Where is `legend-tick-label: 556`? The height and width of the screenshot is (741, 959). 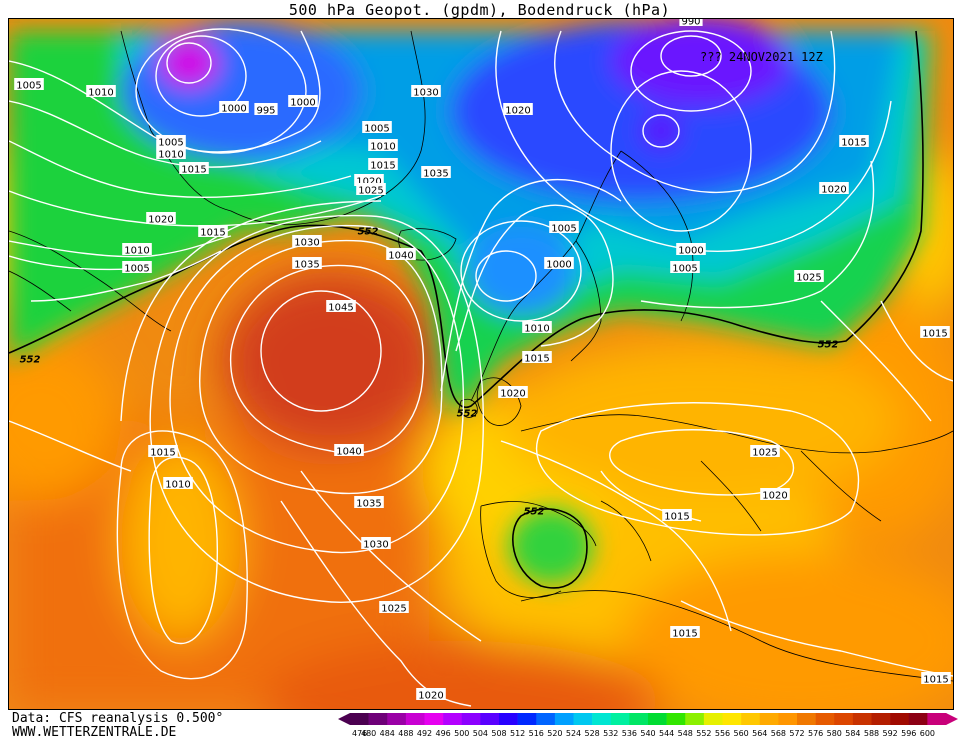 legend-tick-label: 556 is located at coordinates (722, 733).